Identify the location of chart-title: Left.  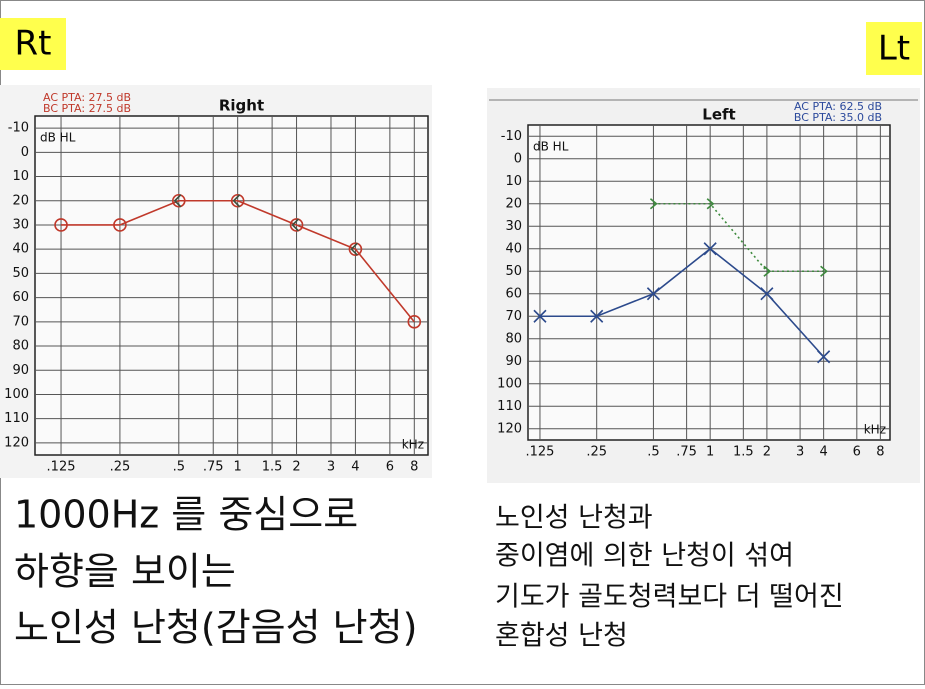
(718, 115).